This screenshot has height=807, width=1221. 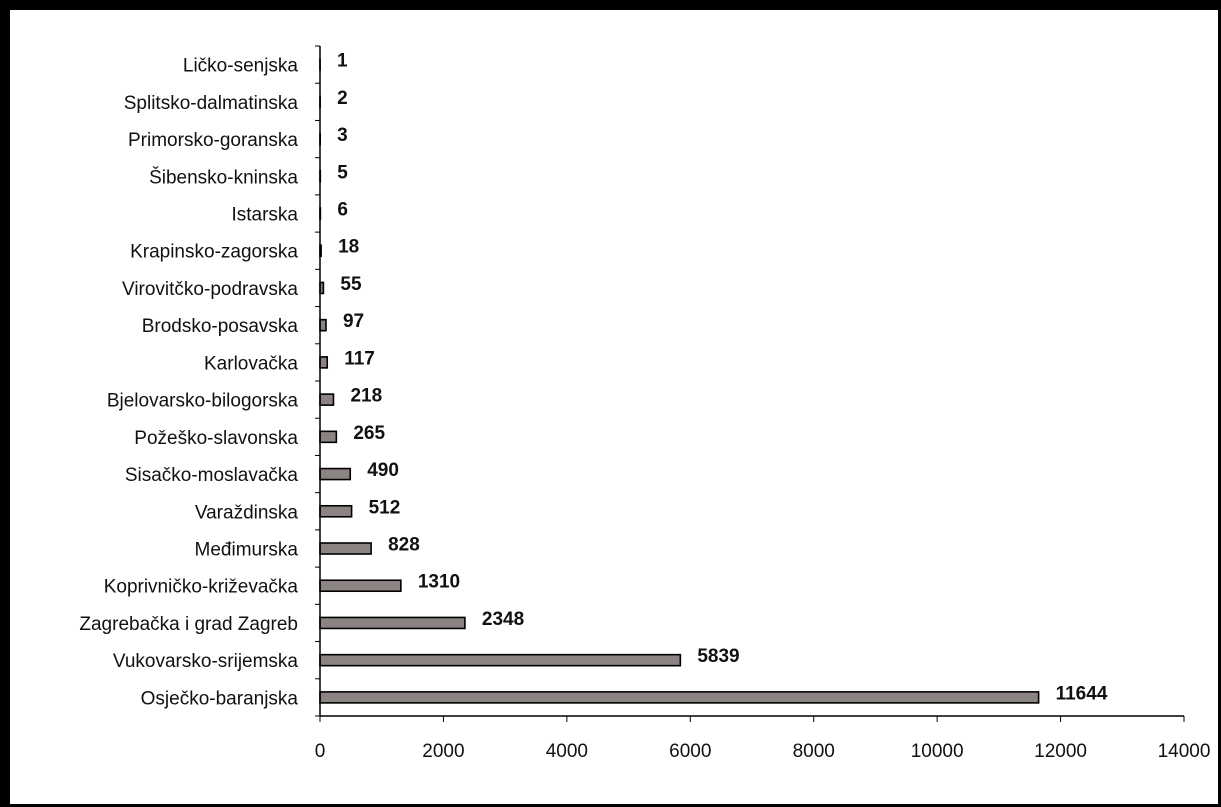 I want to click on category-label-13: Međimurska, so click(x=247, y=550).